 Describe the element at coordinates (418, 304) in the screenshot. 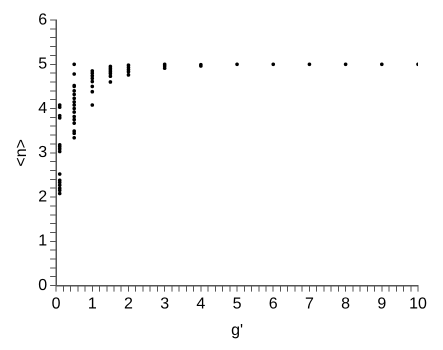

I see `x-tick-label: 10` at that location.